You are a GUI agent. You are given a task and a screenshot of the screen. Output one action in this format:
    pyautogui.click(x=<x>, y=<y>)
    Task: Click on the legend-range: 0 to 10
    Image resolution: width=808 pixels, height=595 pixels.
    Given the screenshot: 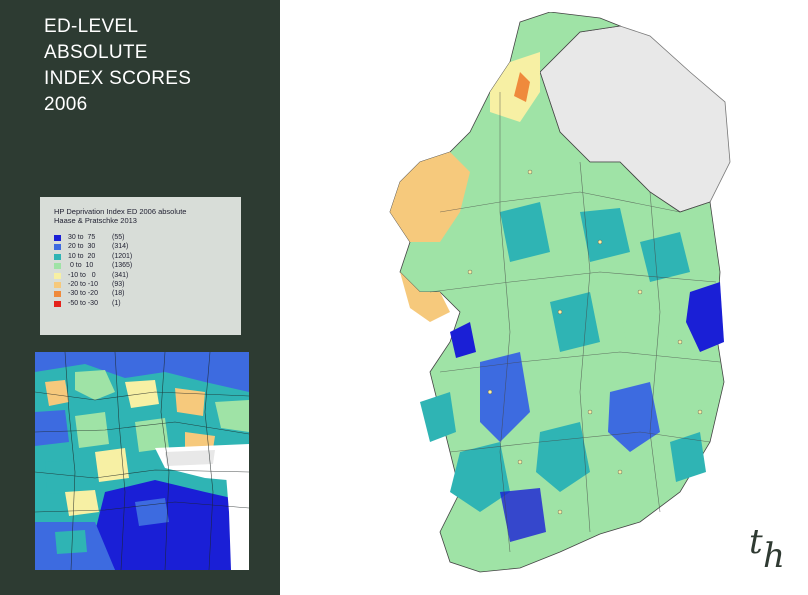 What is the action you would take?
    pyautogui.click(x=81, y=266)
    